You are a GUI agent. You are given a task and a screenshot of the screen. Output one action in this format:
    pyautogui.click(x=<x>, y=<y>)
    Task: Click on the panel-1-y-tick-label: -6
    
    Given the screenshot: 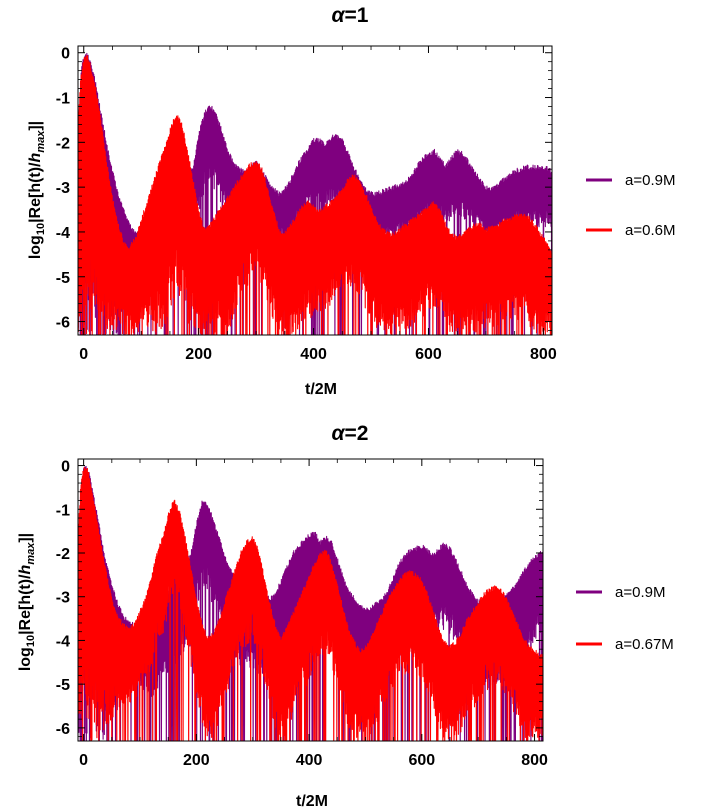 What is the action you would take?
    pyautogui.click(x=63, y=323)
    